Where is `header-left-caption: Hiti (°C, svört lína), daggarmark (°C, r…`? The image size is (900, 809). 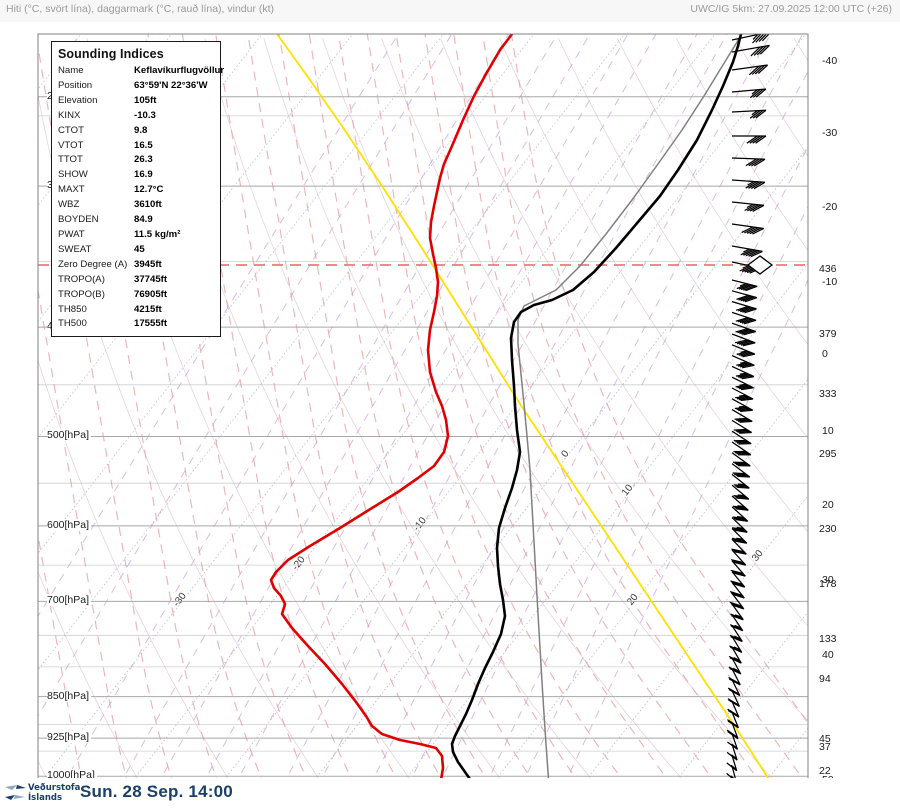 header-left-caption: Hiti (°C, svört lína), daggarmark (°C, r… is located at coordinates (140, 9).